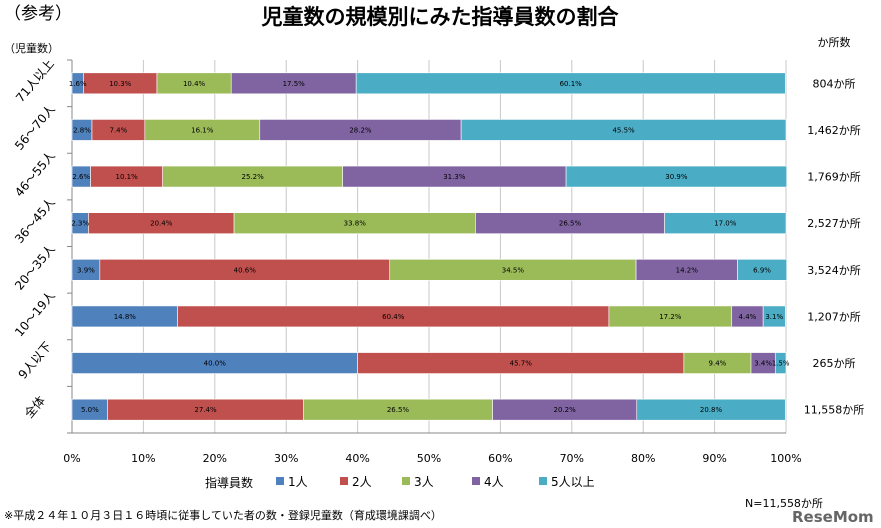  What do you see at coordinates (245, 270) in the screenshot?
I see `data-label: 40.6%` at bounding box center [245, 270].